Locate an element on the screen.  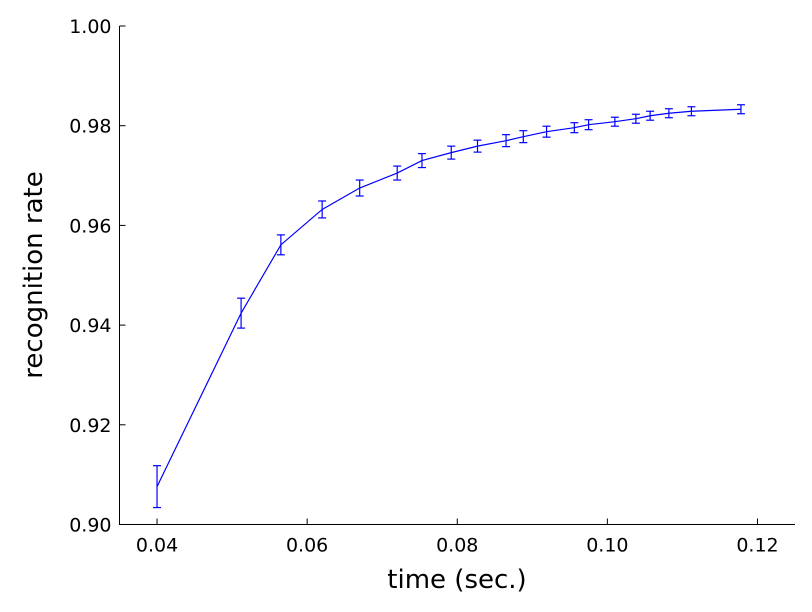
y-axis-label: recognition rate is located at coordinates (34, 274).